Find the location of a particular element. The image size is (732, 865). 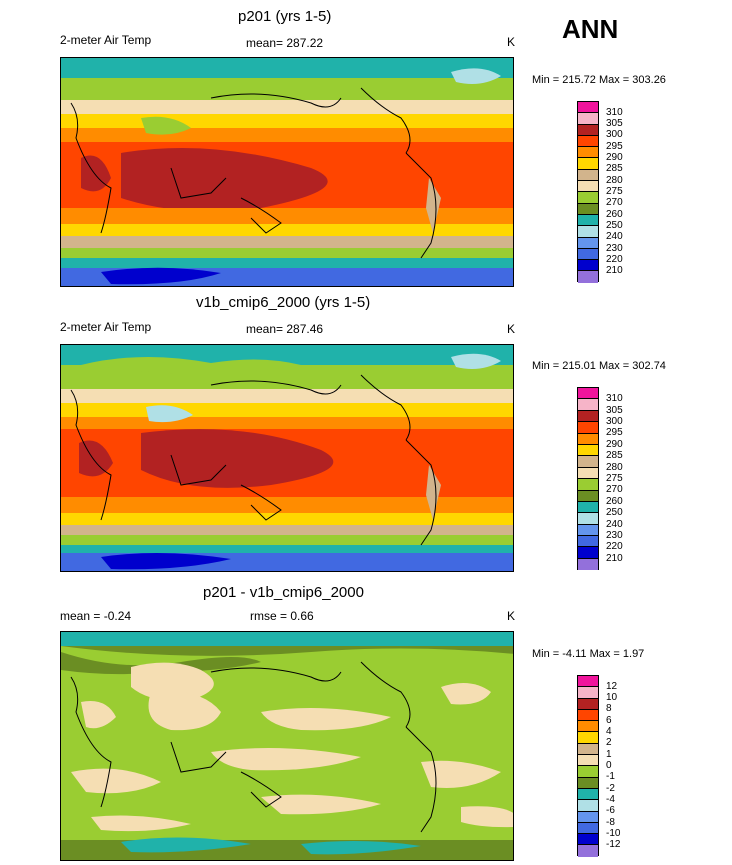

panel2-colorbar is located at coordinates (588, 479).